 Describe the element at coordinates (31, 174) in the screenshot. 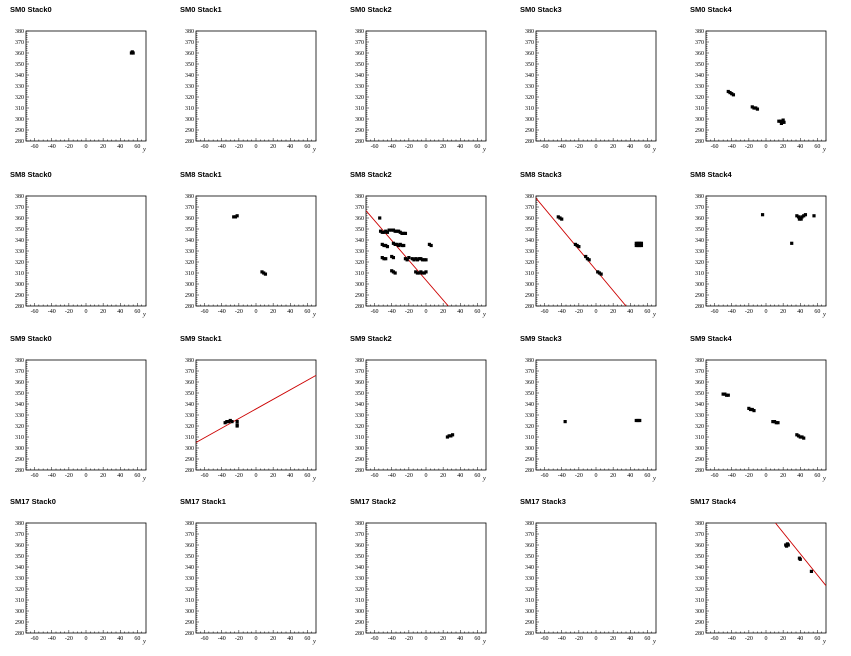

I see `panel-title: SM8 Stack0` at that location.